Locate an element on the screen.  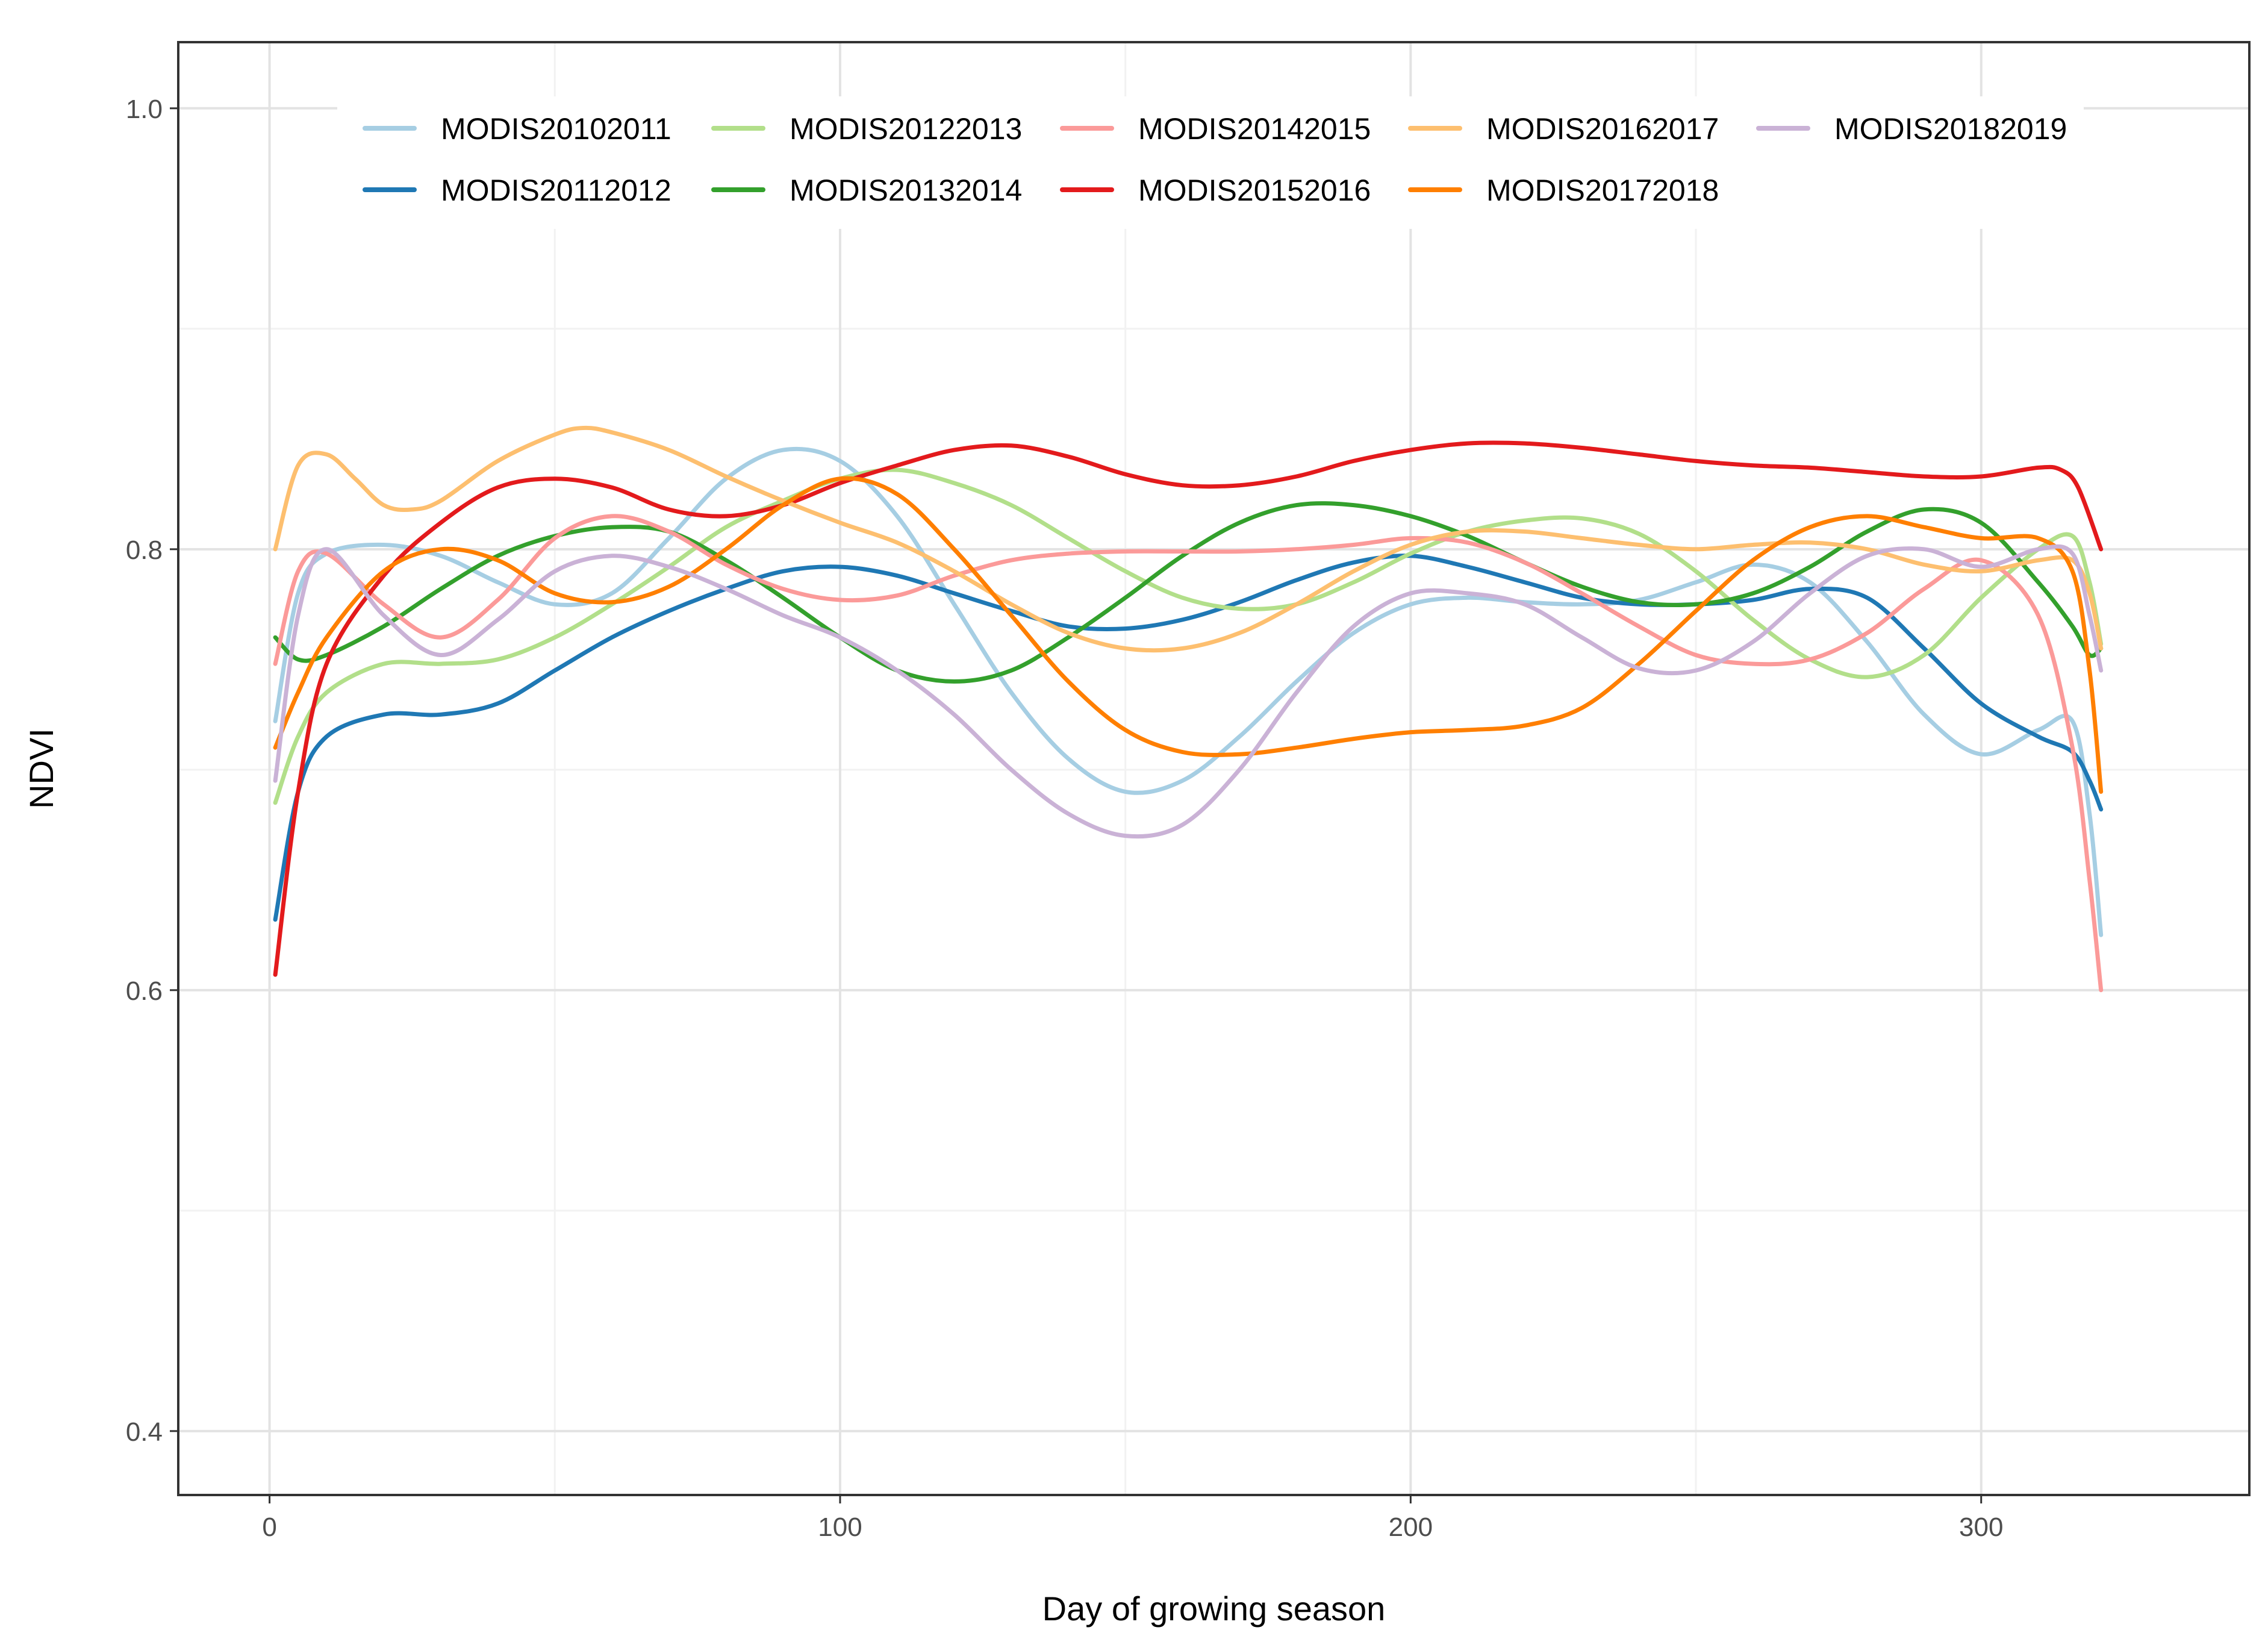
x-tick-label: 300 is located at coordinates (1981, 1527).